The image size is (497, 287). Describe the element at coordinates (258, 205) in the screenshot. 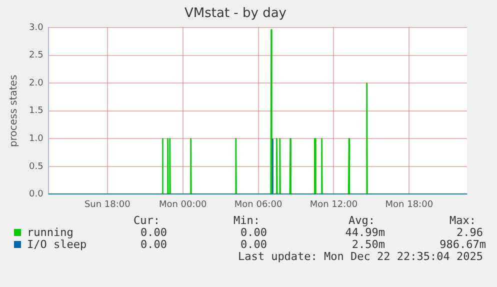

I see `x-tick-label: Mon 06:00` at that location.